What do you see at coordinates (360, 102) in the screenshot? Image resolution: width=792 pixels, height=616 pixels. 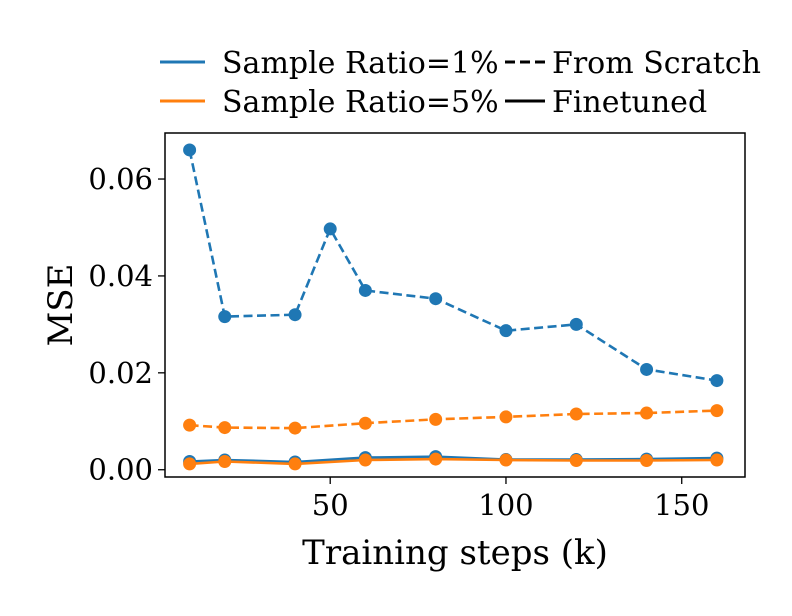 I see `legend-label-r5: Sample Ratio=5%` at bounding box center [360, 102].